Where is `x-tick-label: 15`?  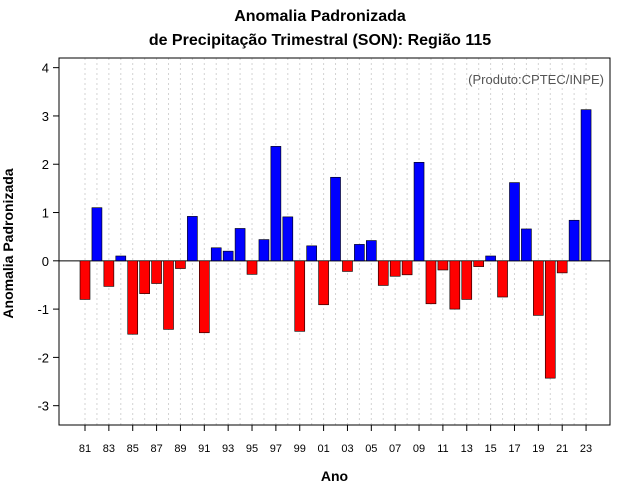 x-tick-label: 15 is located at coordinates (490, 449).